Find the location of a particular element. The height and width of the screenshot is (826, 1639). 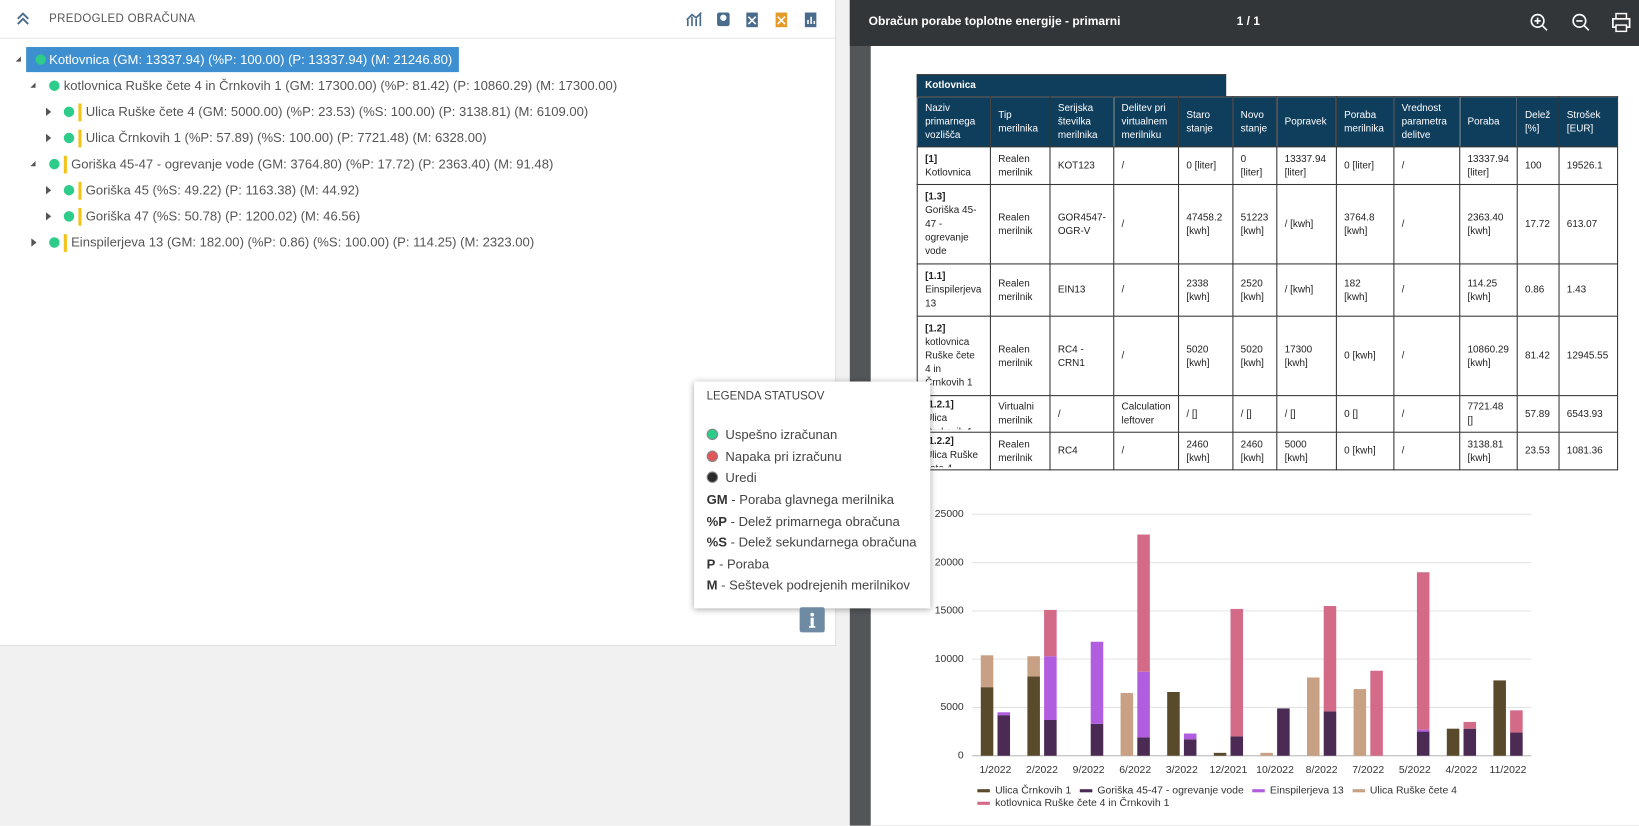

cell-content: / [kwh] is located at coordinates (1307, 290).